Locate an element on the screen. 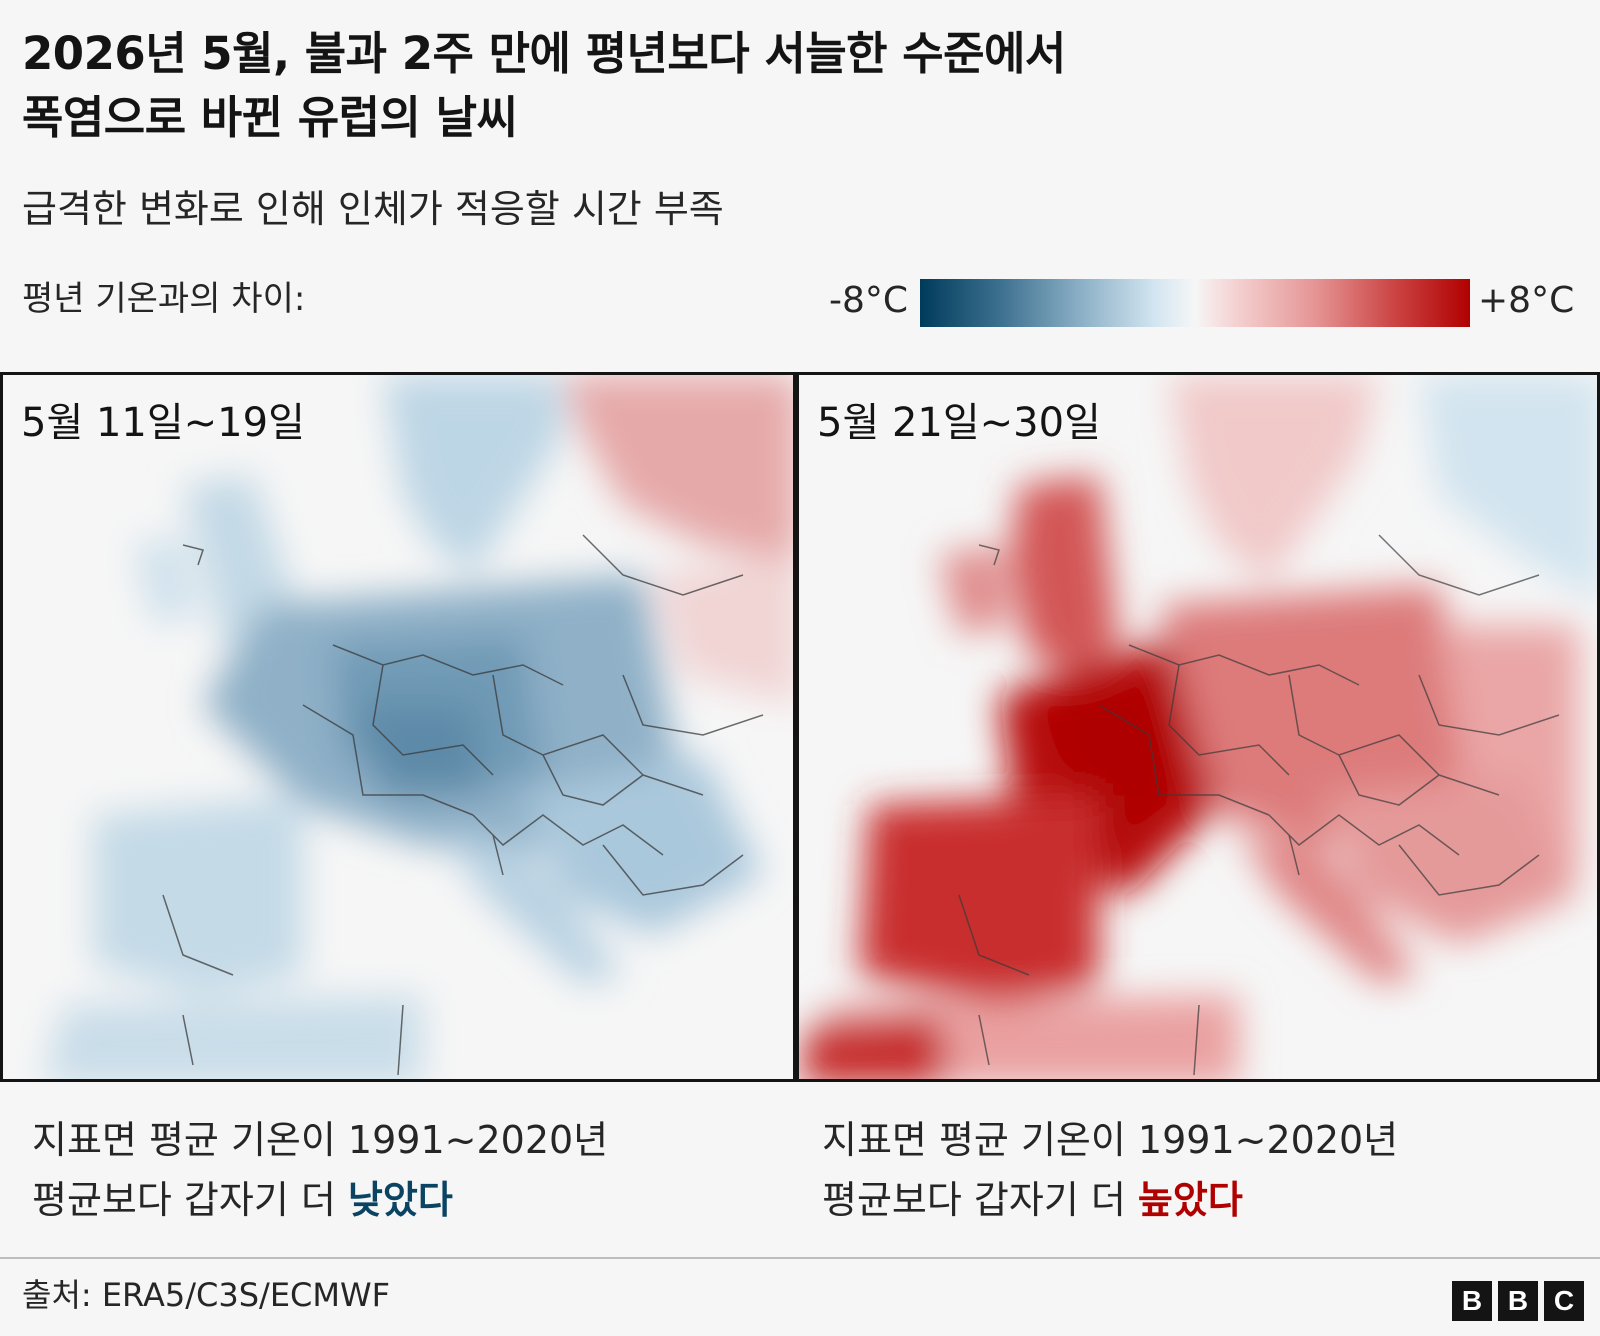 The height and width of the screenshot is (1336, 1600). footer-divider is located at coordinates (800, 1258).